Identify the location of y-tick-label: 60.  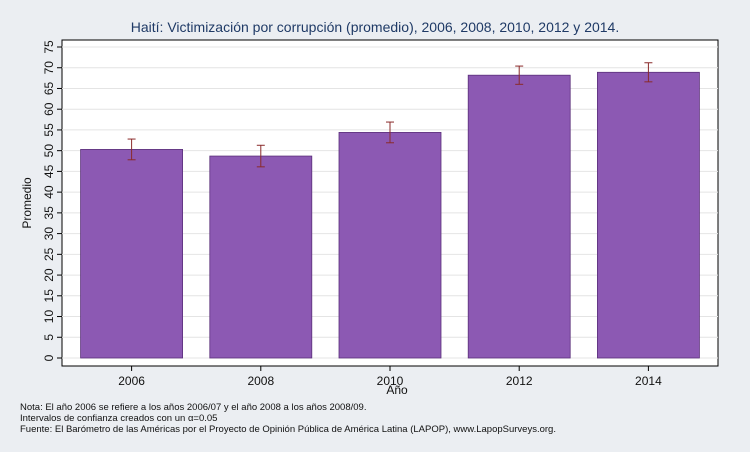
(49, 109).